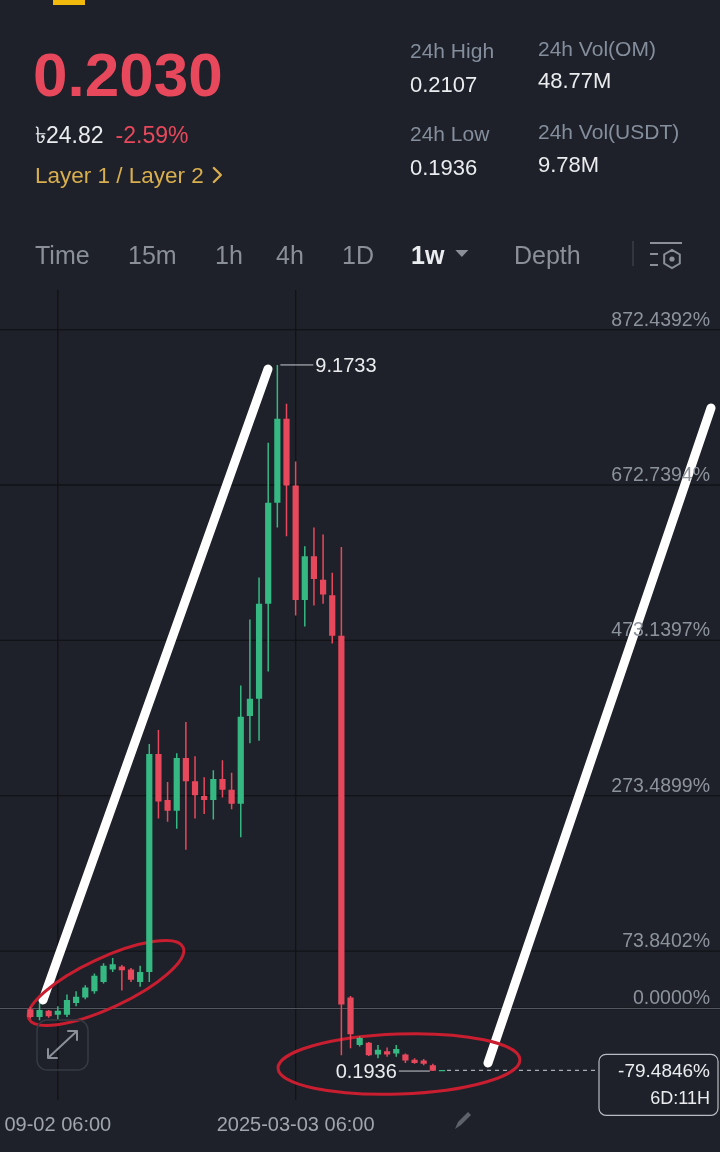  What do you see at coordinates (450, 133) in the screenshot?
I see `text: 24h Low` at bounding box center [450, 133].